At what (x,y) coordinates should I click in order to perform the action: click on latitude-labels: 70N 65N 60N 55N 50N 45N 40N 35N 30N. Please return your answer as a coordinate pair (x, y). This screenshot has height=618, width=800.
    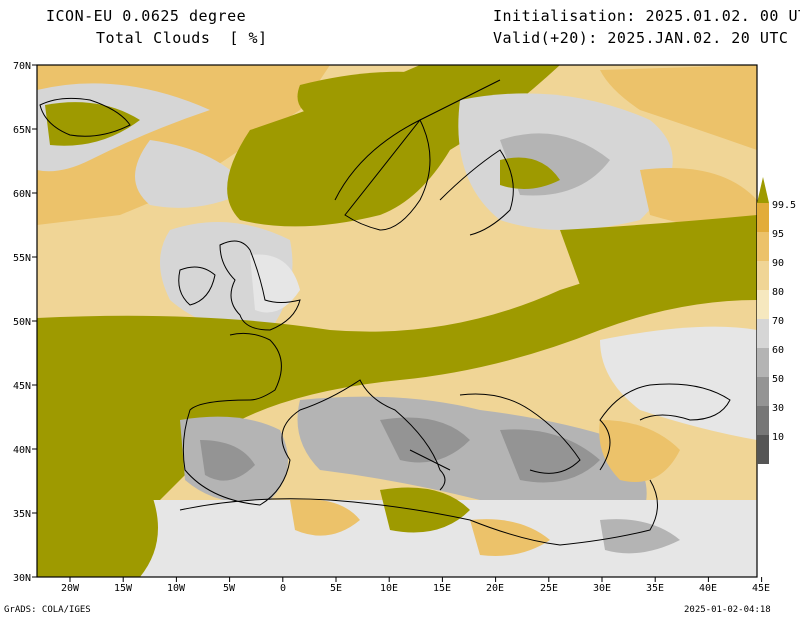
    Looking at the image, I should click on (22, 322).